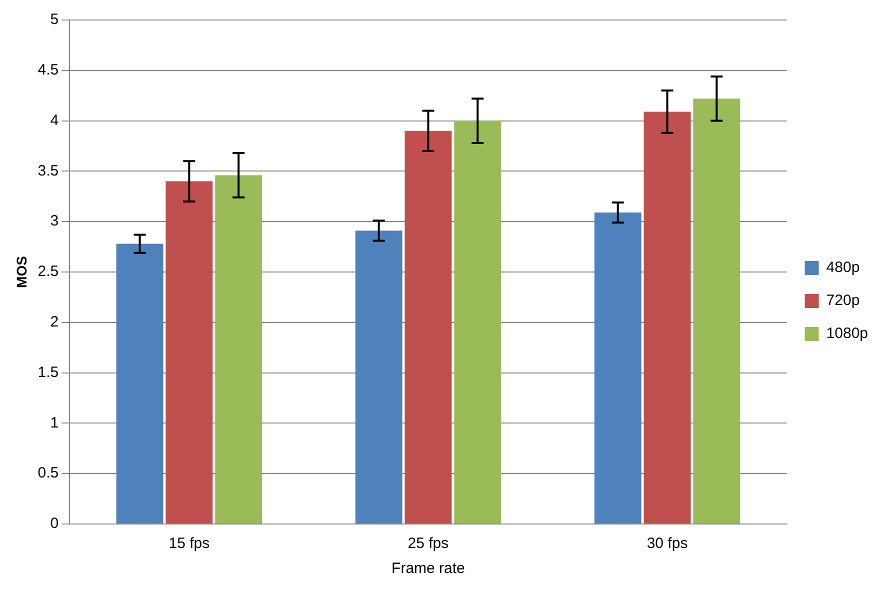  I want to click on x-axis-title: Frame rate, so click(428, 569).